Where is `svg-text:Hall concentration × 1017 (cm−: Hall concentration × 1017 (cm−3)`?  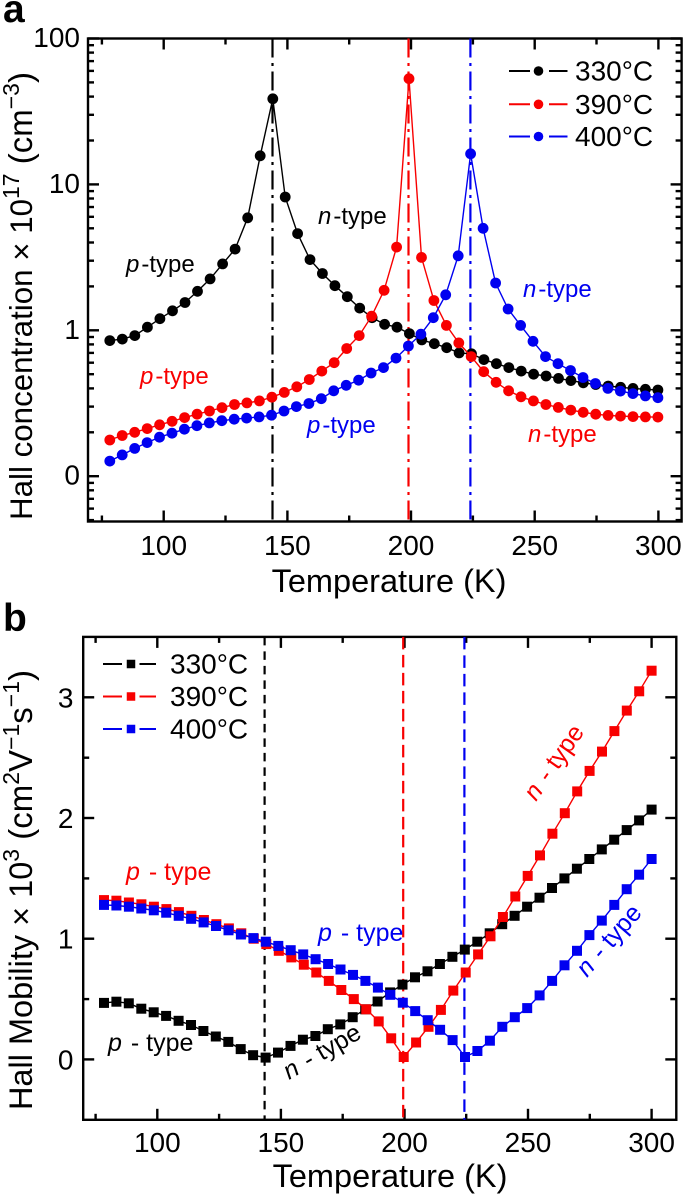
svg-text:Hall concentration × 1017 (cm−: Hall concentration × 1017 (cm−3) is located at coordinates (19, 296).